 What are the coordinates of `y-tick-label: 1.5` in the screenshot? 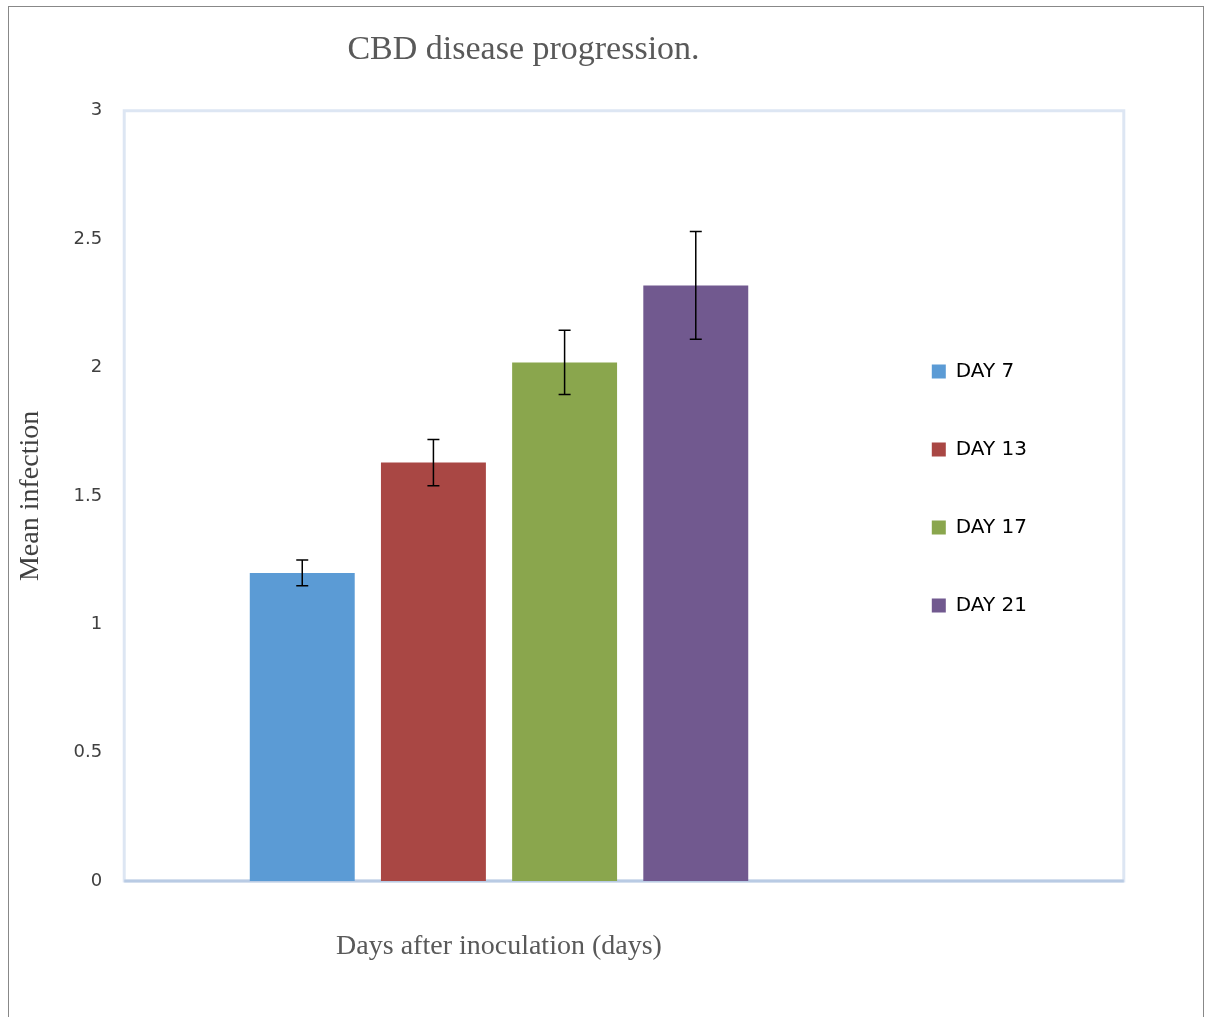 It's located at (88, 494).